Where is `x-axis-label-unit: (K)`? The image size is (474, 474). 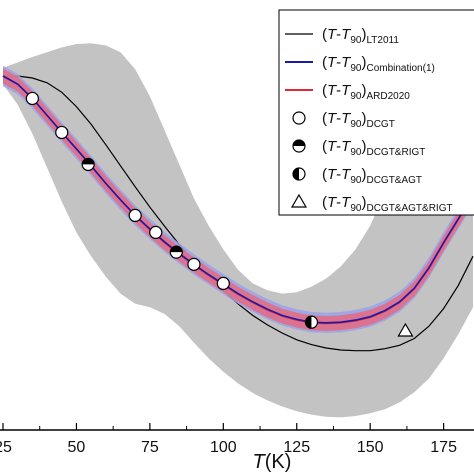 x-axis-label-unit: (K) is located at coordinates (278, 462).